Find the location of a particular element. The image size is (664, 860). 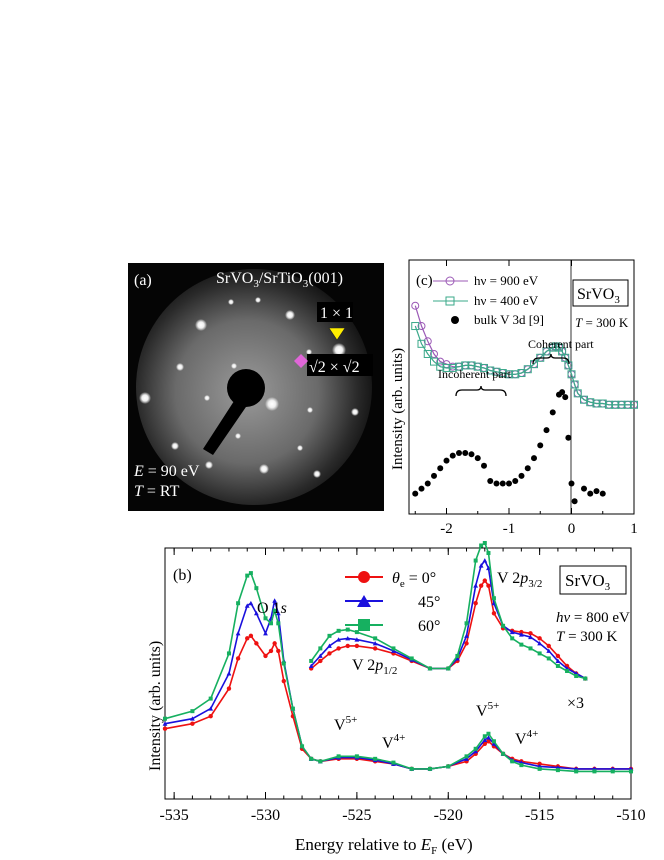

panel-c-sample: SrVO3 is located at coordinates (598, 296).